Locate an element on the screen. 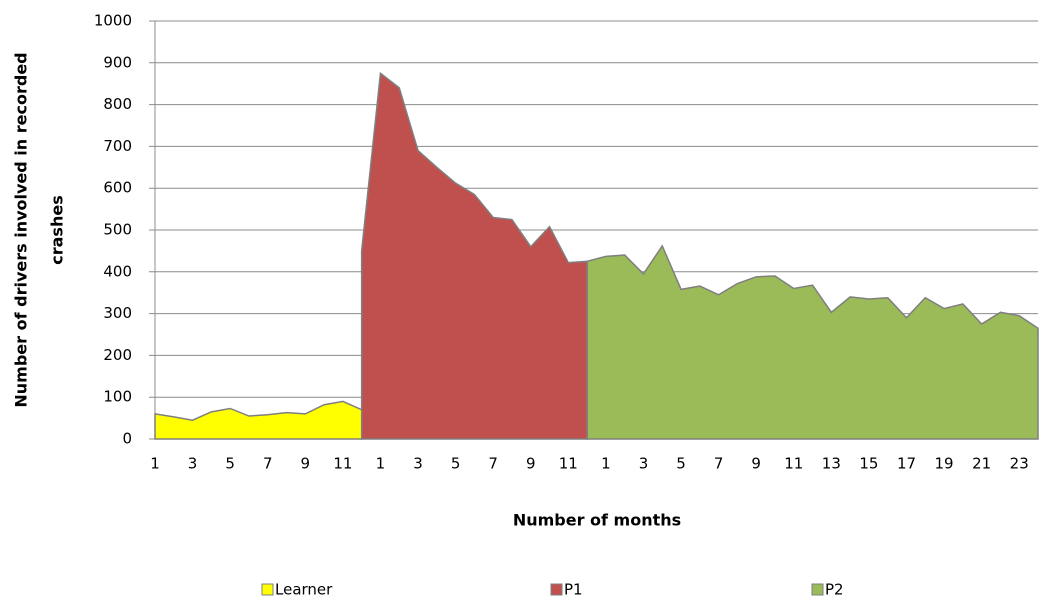  y-axis-title-line: crashes is located at coordinates (57, 229).